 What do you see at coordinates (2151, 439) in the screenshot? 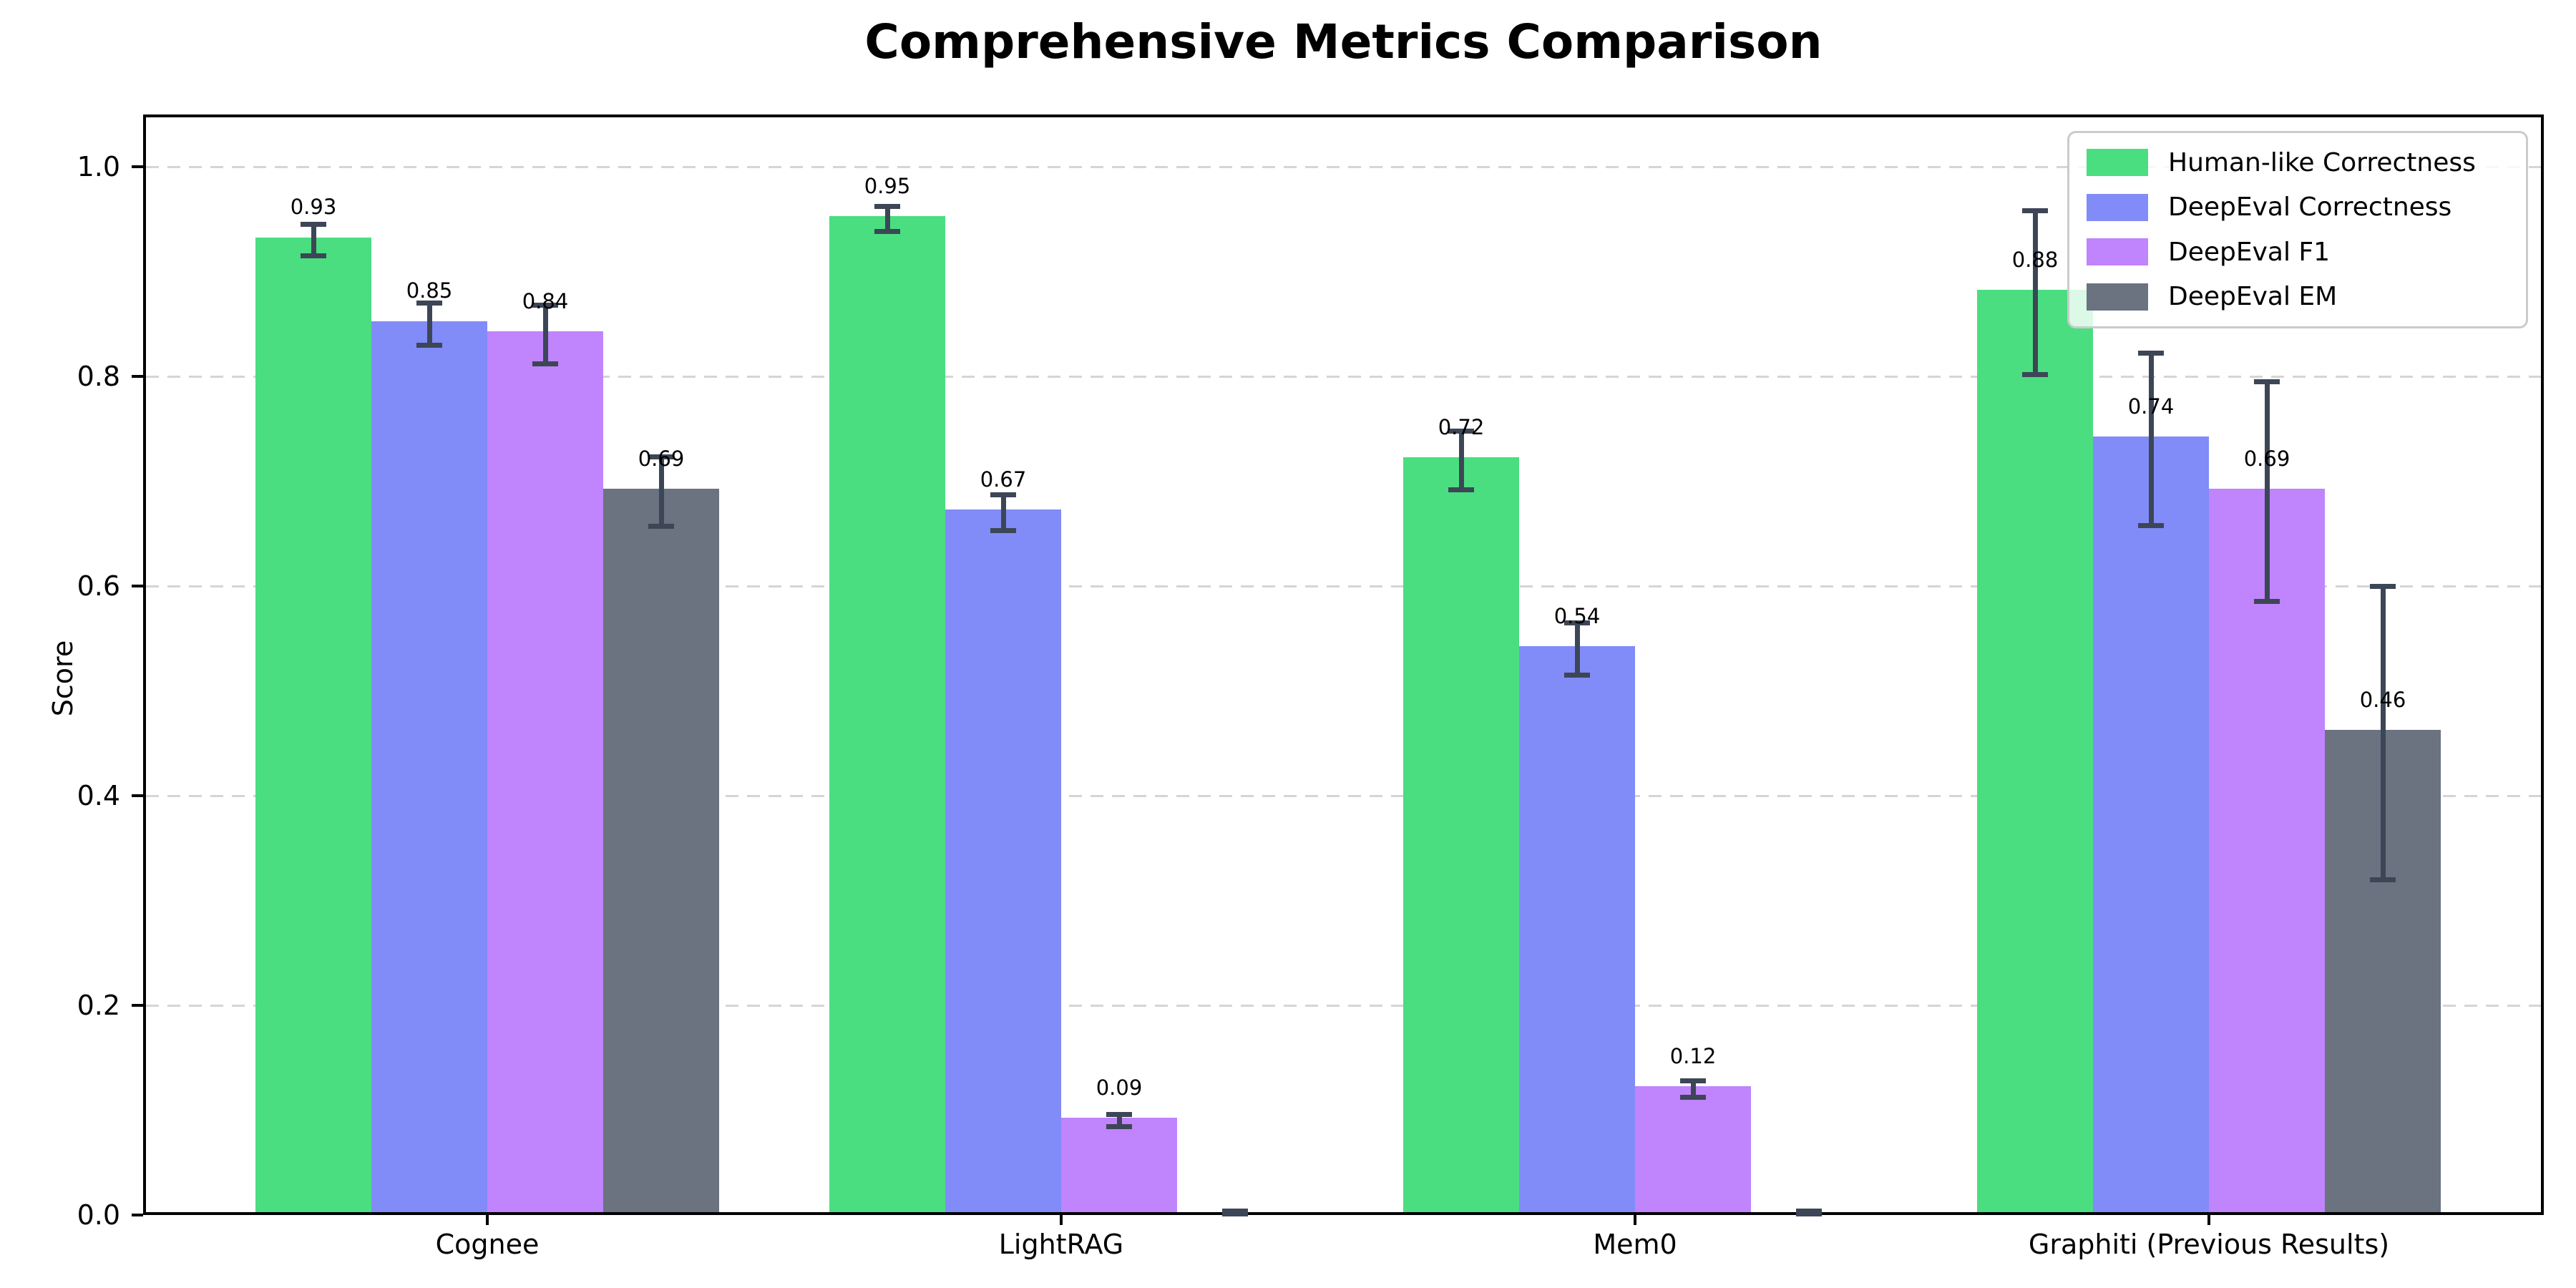
I see `error-bar-graphiti-previous-results-deepeval-correctness` at bounding box center [2151, 439].